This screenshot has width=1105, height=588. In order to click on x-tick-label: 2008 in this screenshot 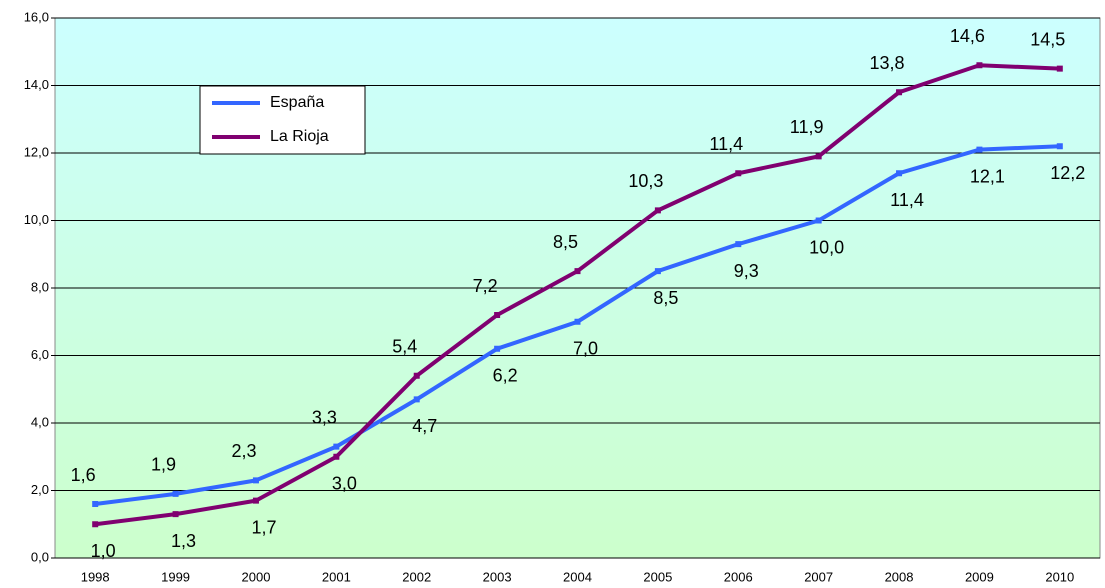, I will do `click(899, 576)`.